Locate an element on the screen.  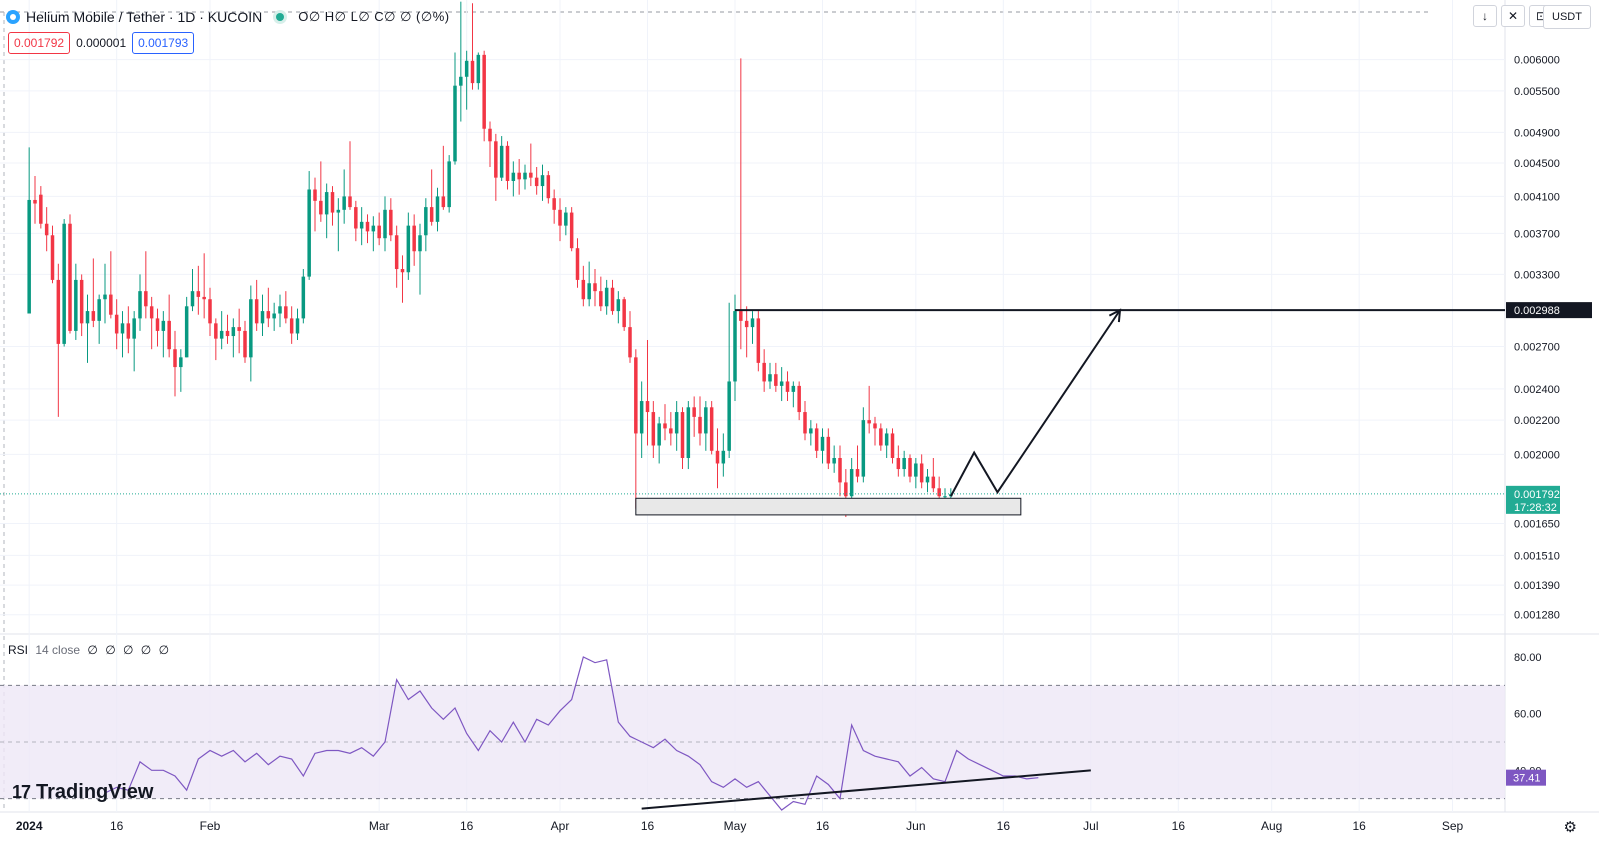
rsi-band is located at coordinates (752, 742).